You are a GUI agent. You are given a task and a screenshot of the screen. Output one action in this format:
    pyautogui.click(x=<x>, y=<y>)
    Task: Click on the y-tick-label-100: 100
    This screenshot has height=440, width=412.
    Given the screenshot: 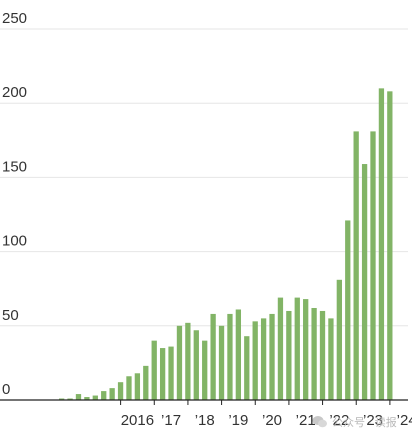 What is the action you would take?
    pyautogui.click(x=14, y=241)
    